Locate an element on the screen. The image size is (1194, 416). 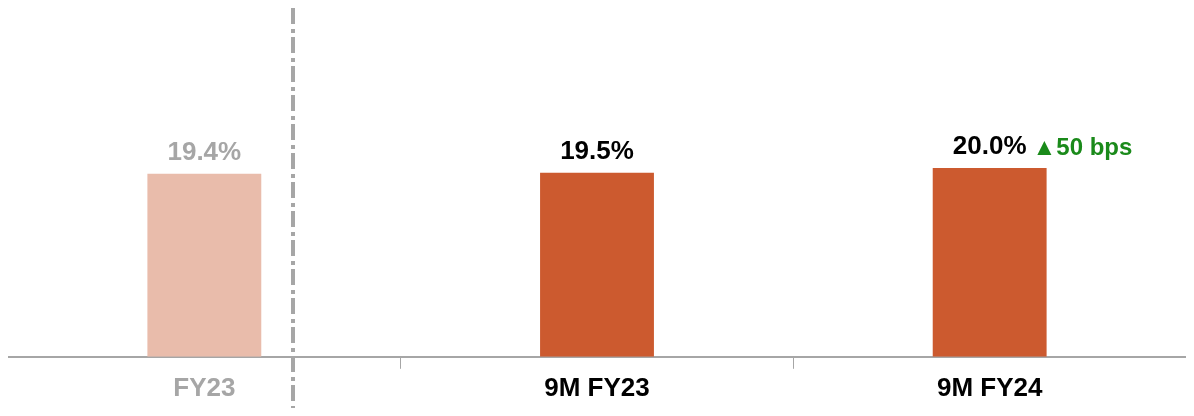
data-label: 20.0% is located at coordinates (989, 145).